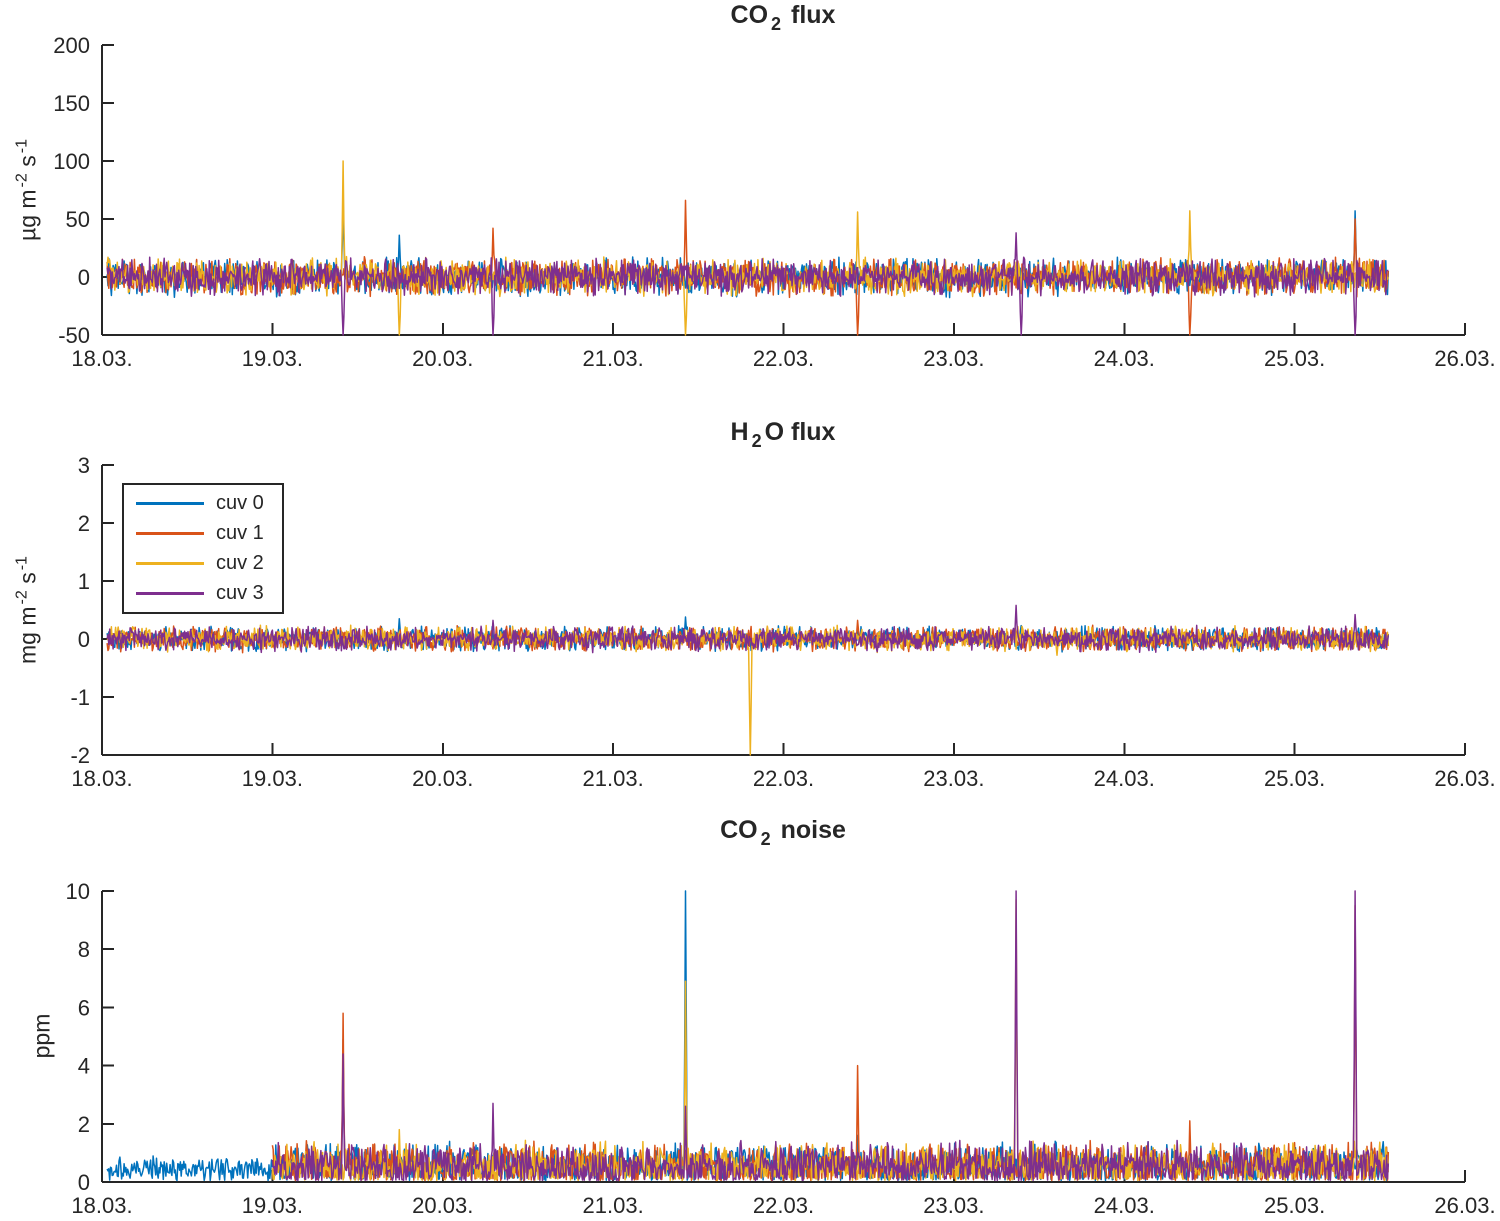 This screenshot has height=1221, width=1500. I want to click on y-tick-label: -1, so click(80, 697).